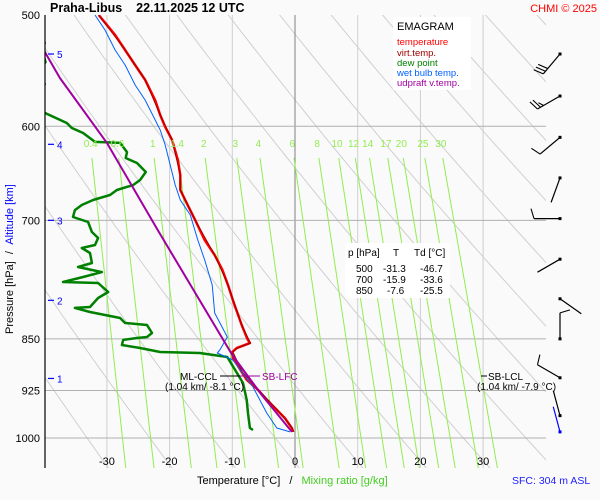 Image resolution: width=600 pixels, height=500 pixels. What do you see at coordinates (396, 291) in the screenshot?
I see `table-row-850-t: -7.6` at bounding box center [396, 291].